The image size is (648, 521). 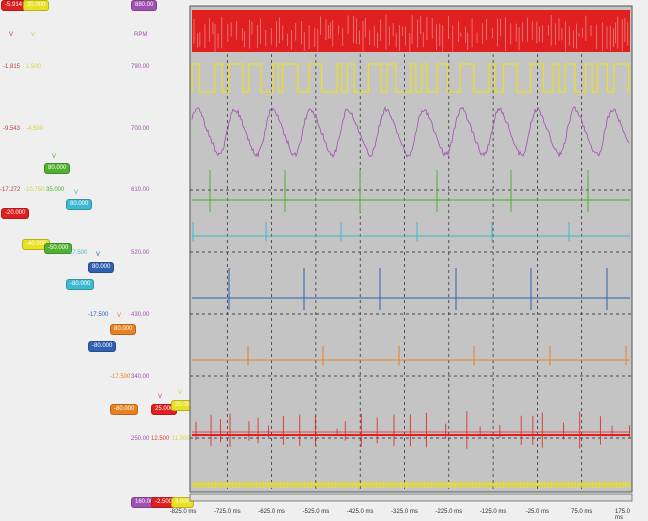 What do you see at coordinates (140, 253) in the screenshot?
I see `scale-value: 520.00` at bounding box center [140, 253].